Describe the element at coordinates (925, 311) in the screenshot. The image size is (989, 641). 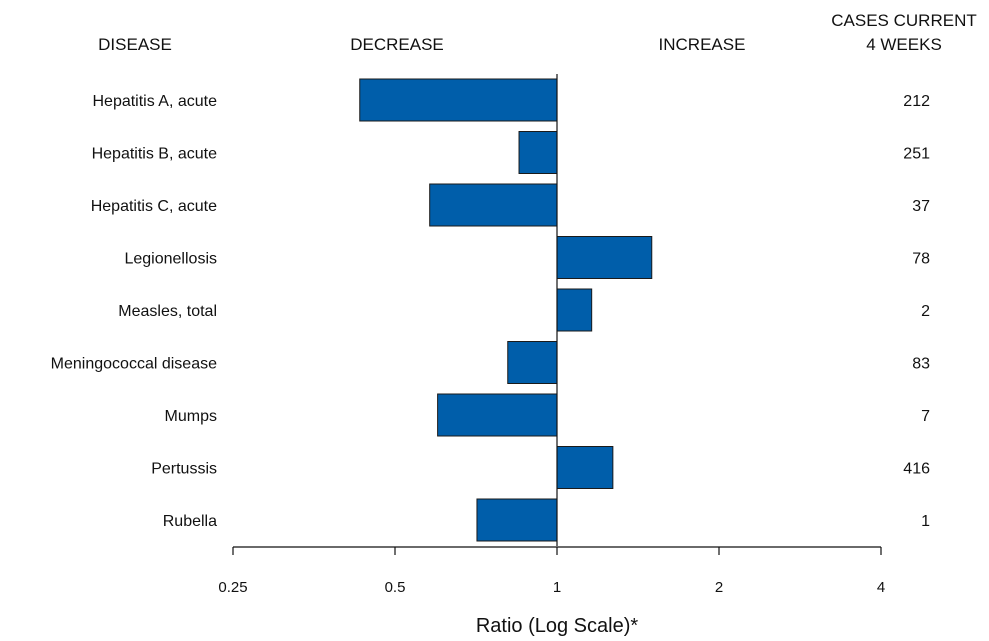
I see `cases-value: 2` at that location.